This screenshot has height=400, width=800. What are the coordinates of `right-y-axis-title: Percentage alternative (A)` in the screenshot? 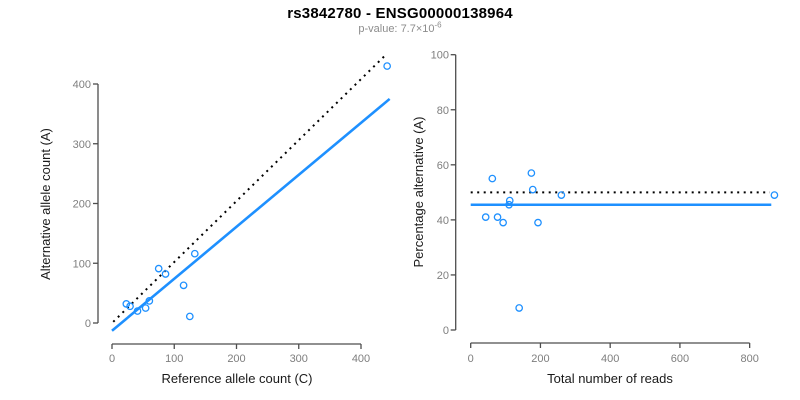 It's located at (418, 191).